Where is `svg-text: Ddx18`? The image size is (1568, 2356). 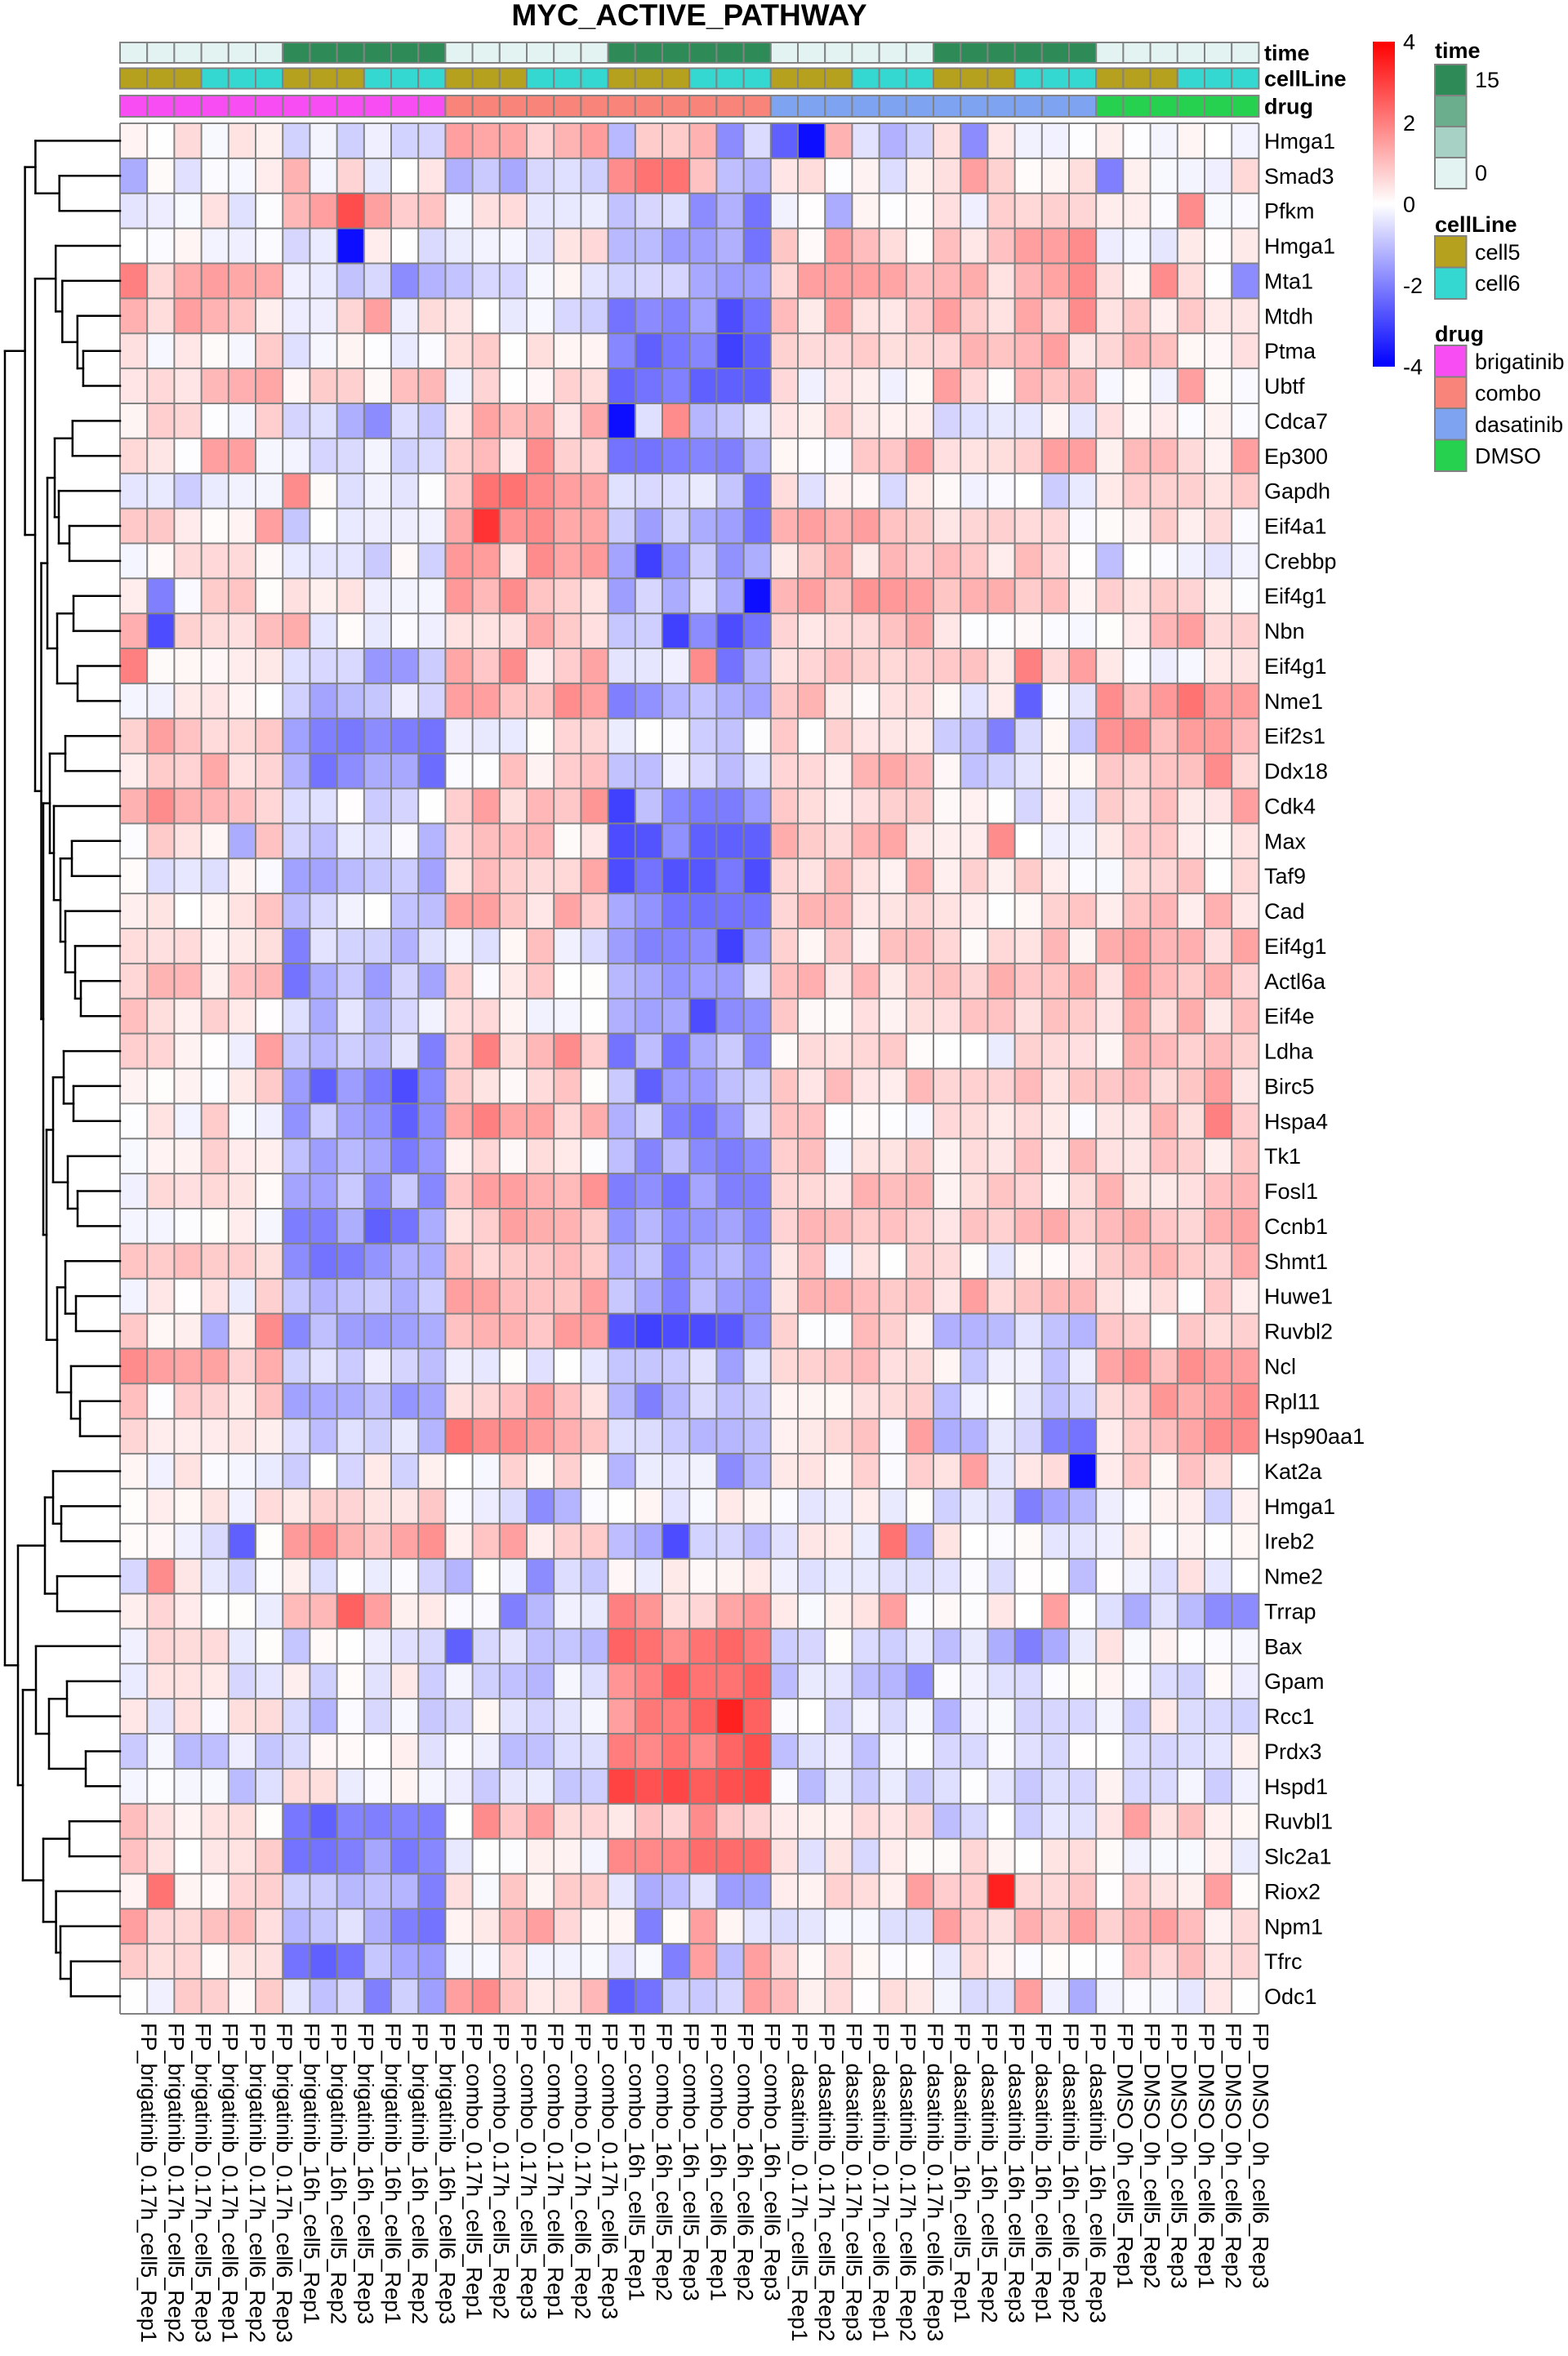
svg-text: Ddx18 is located at coordinates (1296, 772).